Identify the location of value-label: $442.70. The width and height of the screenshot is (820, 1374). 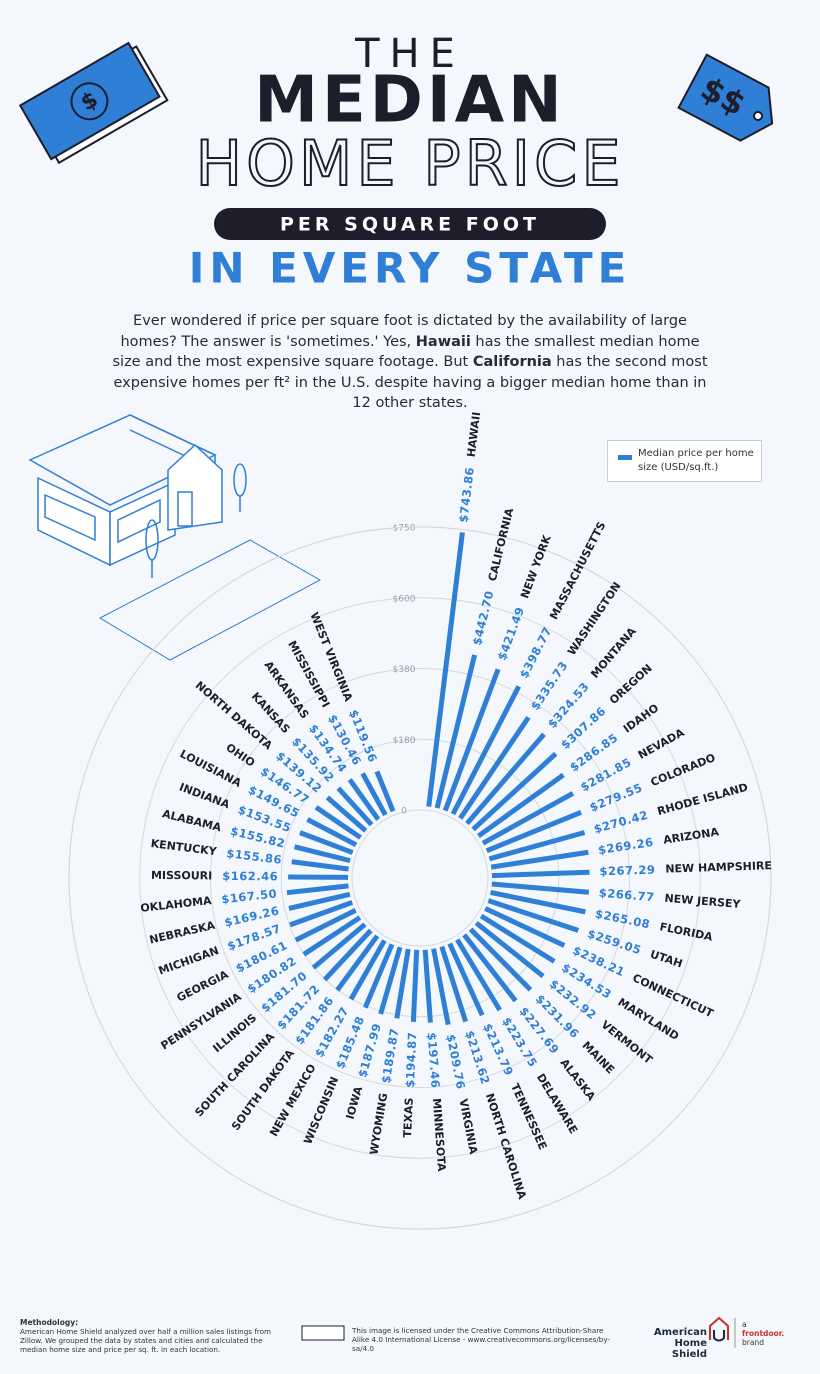
(483, 618).